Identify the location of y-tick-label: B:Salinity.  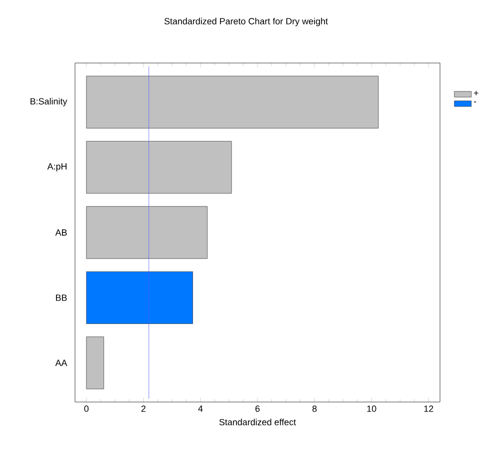
(49, 102).